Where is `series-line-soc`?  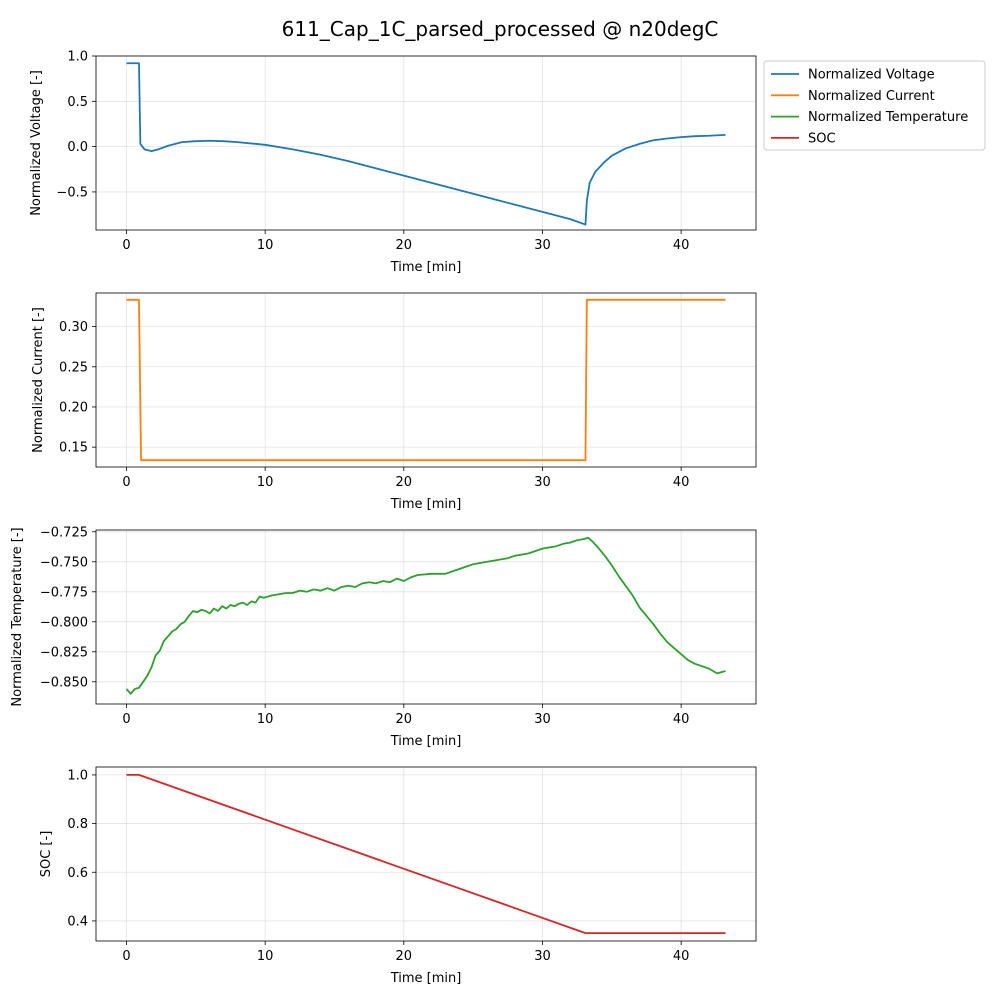
series-line-soc is located at coordinates (426, 854).